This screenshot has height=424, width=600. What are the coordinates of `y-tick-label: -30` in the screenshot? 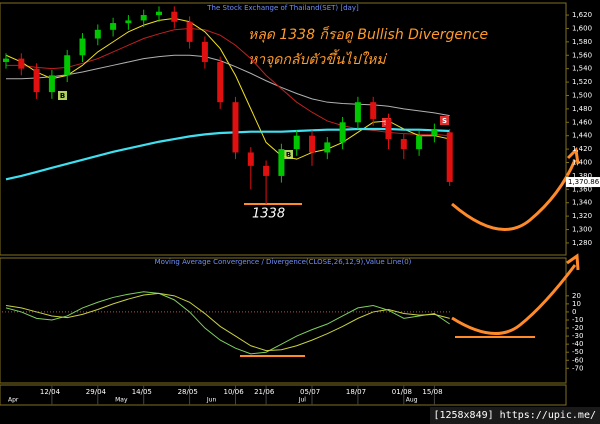 It's located at (577, 336).